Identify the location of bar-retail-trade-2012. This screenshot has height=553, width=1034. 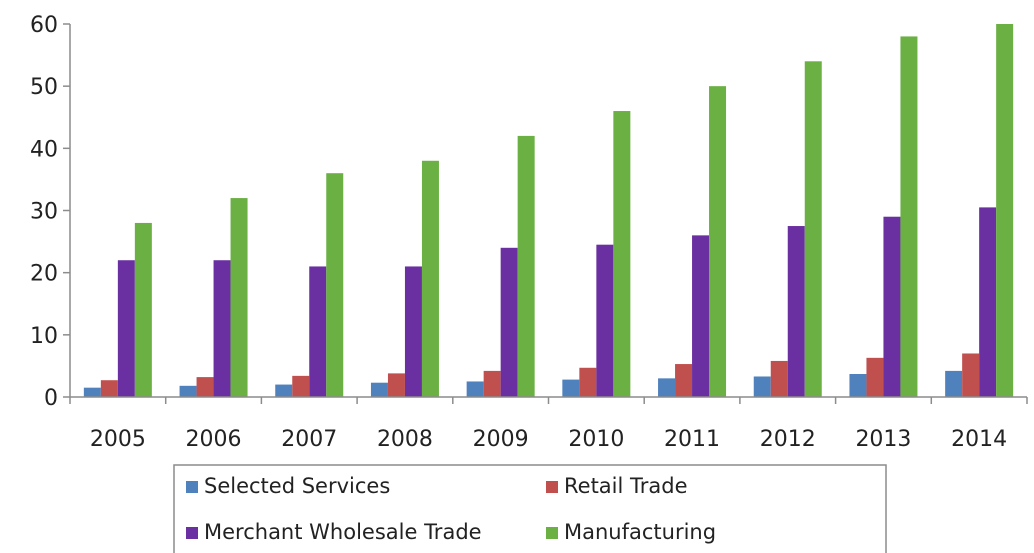
(779, 378).